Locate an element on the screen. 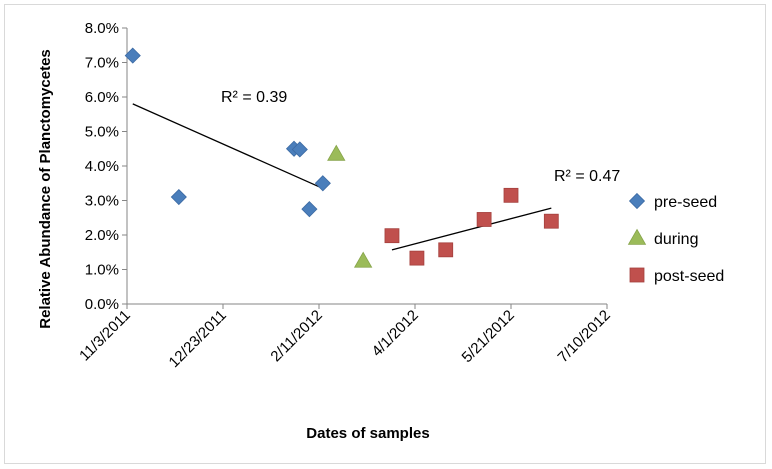 The height and width of the screenshot is (469, 772). r-squared-label: R² = 0.39 is located at coordinates (254, 97).